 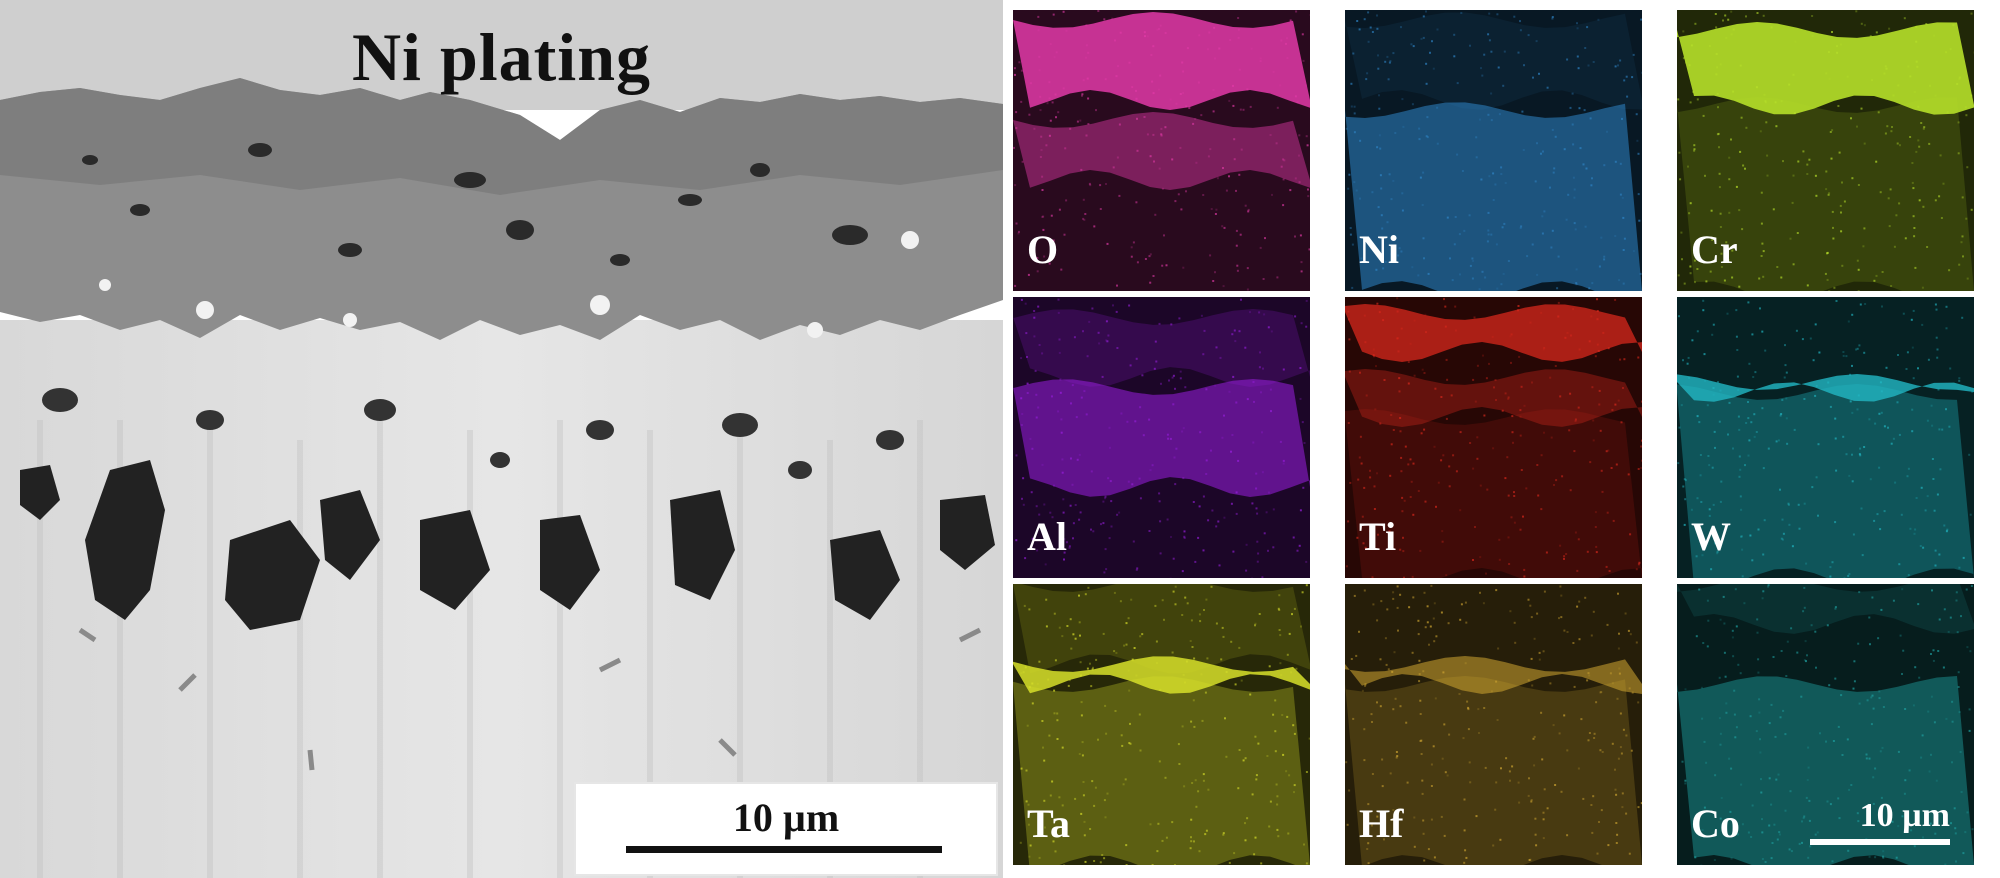 I want to click on sem-scale-line, so click(x=784, y=849).